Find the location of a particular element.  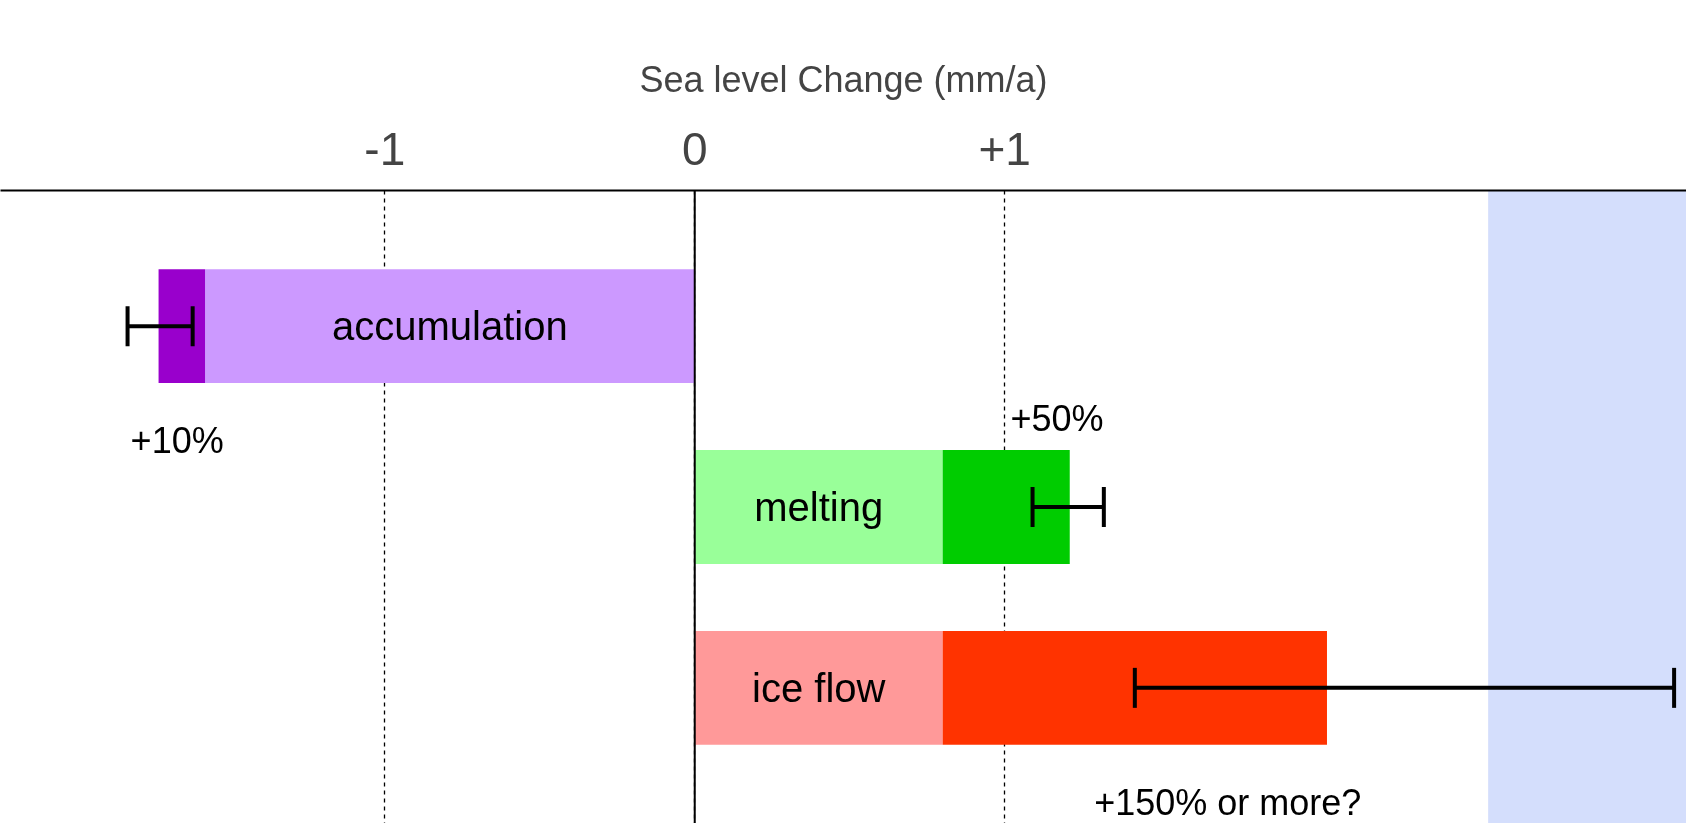

x-tick-label: +1 is located at coordinates (1004, 148).